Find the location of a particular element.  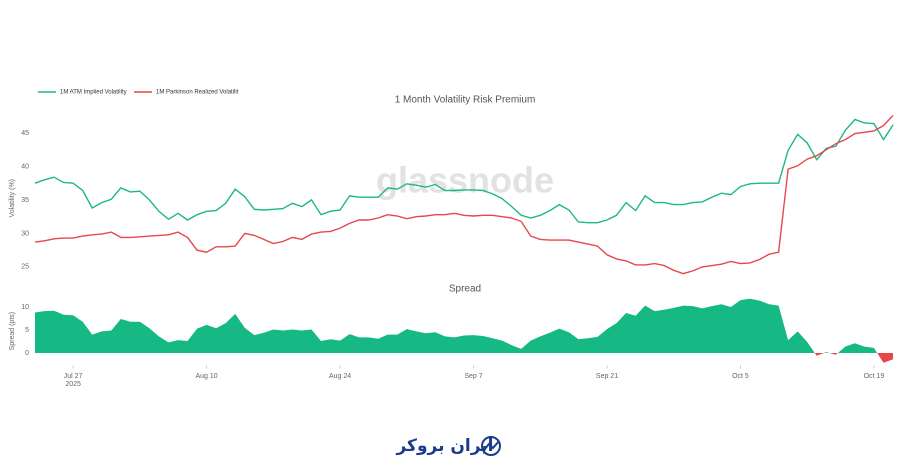

logo-text: ایران بروکر is located at coordinates (444, 446).